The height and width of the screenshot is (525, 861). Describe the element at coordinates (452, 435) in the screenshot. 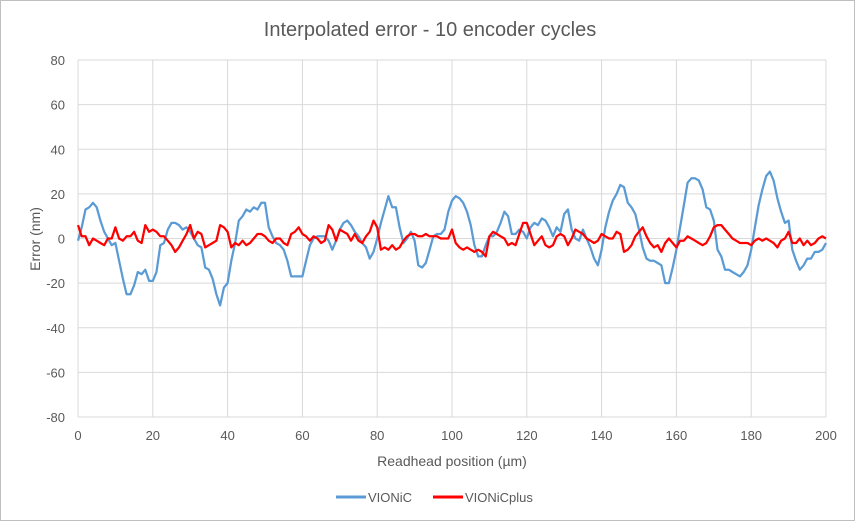

I see `x-tick-label: 100` at that location.